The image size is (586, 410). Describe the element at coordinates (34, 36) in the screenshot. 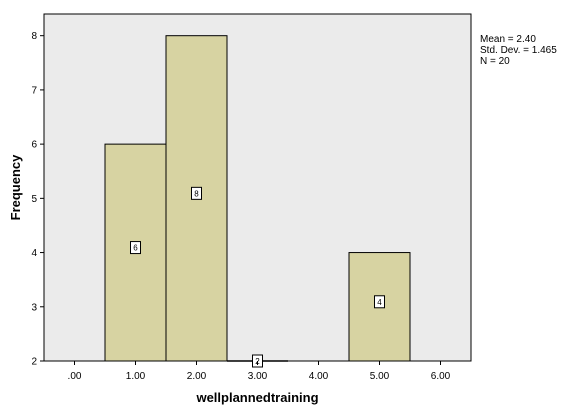

I see `y-tick-label: 8` at that location.